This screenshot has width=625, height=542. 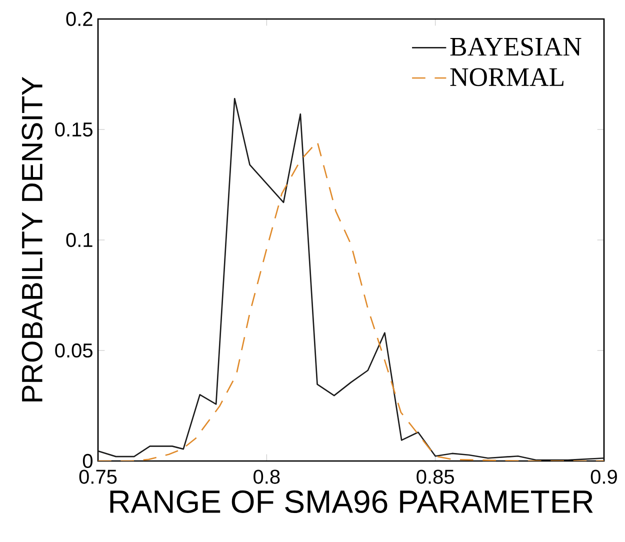 I want to click on y-tick-label: 0.05, so click(x=73, y=350).